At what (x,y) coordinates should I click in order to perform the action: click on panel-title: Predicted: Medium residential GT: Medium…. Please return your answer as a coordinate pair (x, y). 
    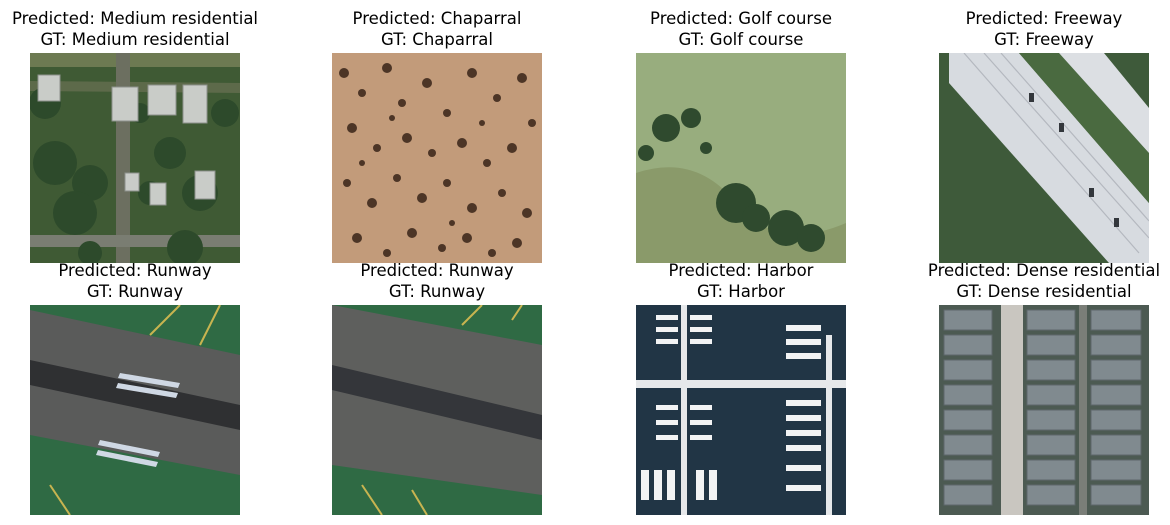
    Looking at the image, I should click on (142, 29).